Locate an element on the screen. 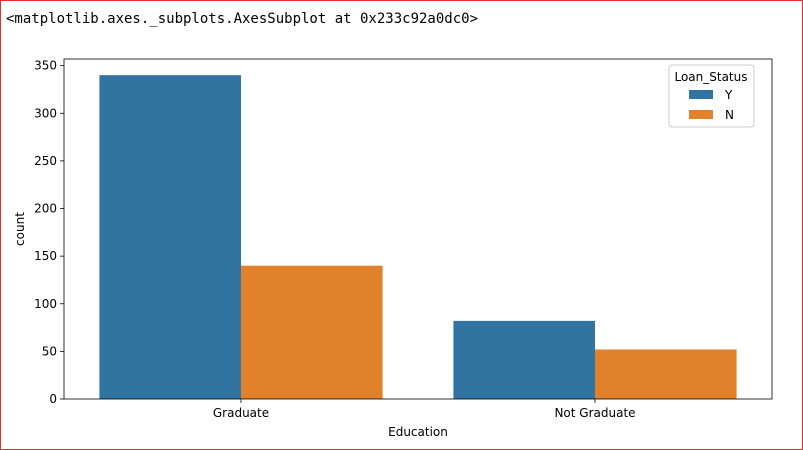 The image size is (803, 450). y-tick-label: 150 is located at coordinates (45, 256).